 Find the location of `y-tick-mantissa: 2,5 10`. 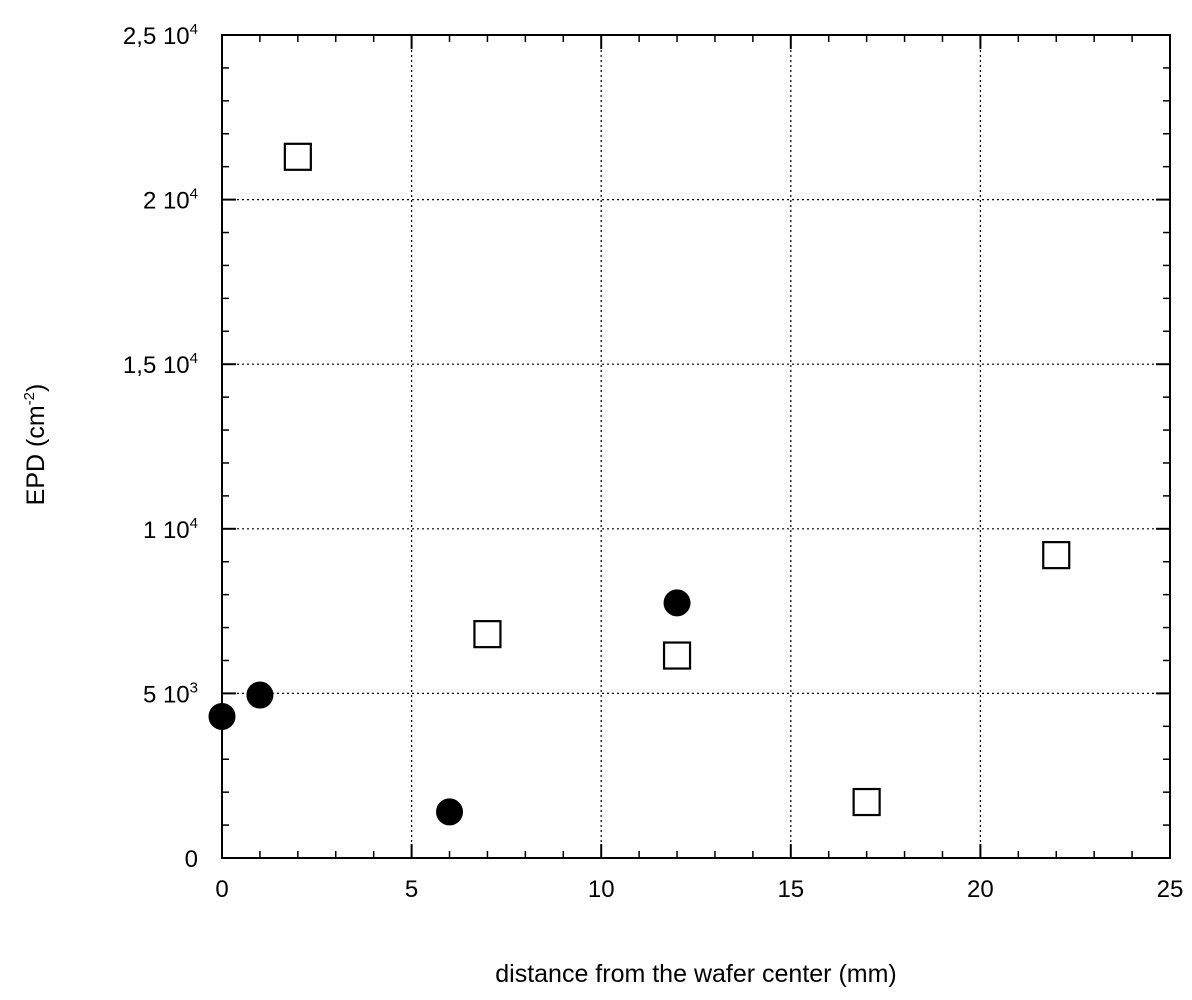

y-tick-mantissa: 2,5 10 is located at coordinates (156, 36).